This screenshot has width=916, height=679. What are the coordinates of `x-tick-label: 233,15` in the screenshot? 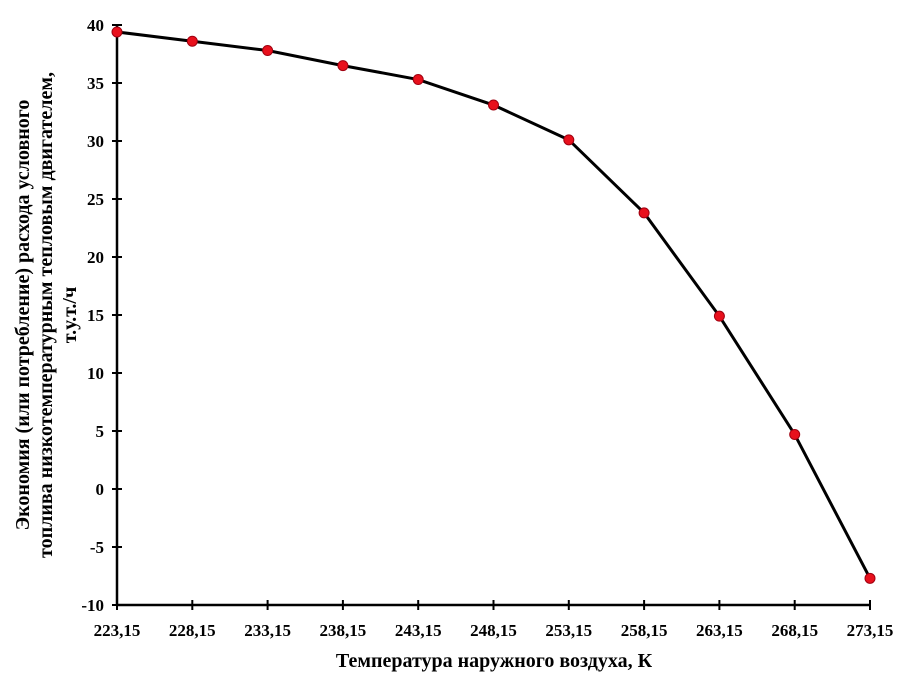 It's located at (267, 630).